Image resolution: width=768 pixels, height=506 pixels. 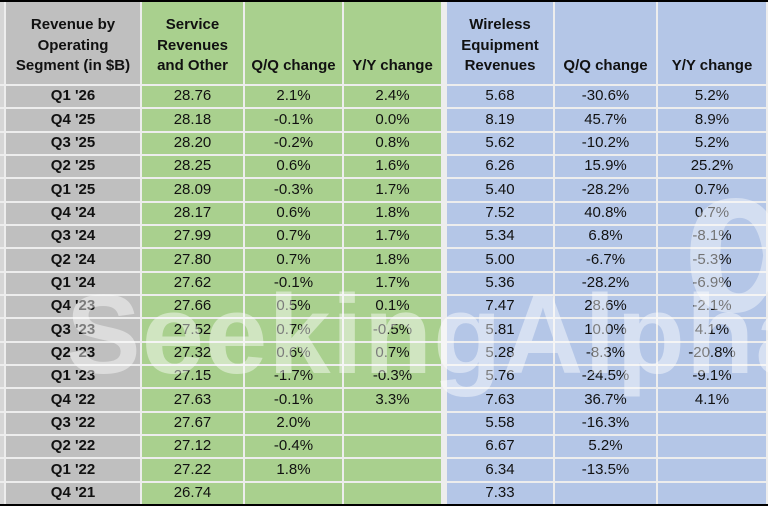 I want to click on cell-wireless-qq-change: 36.7%, so click(x=605, y=400).